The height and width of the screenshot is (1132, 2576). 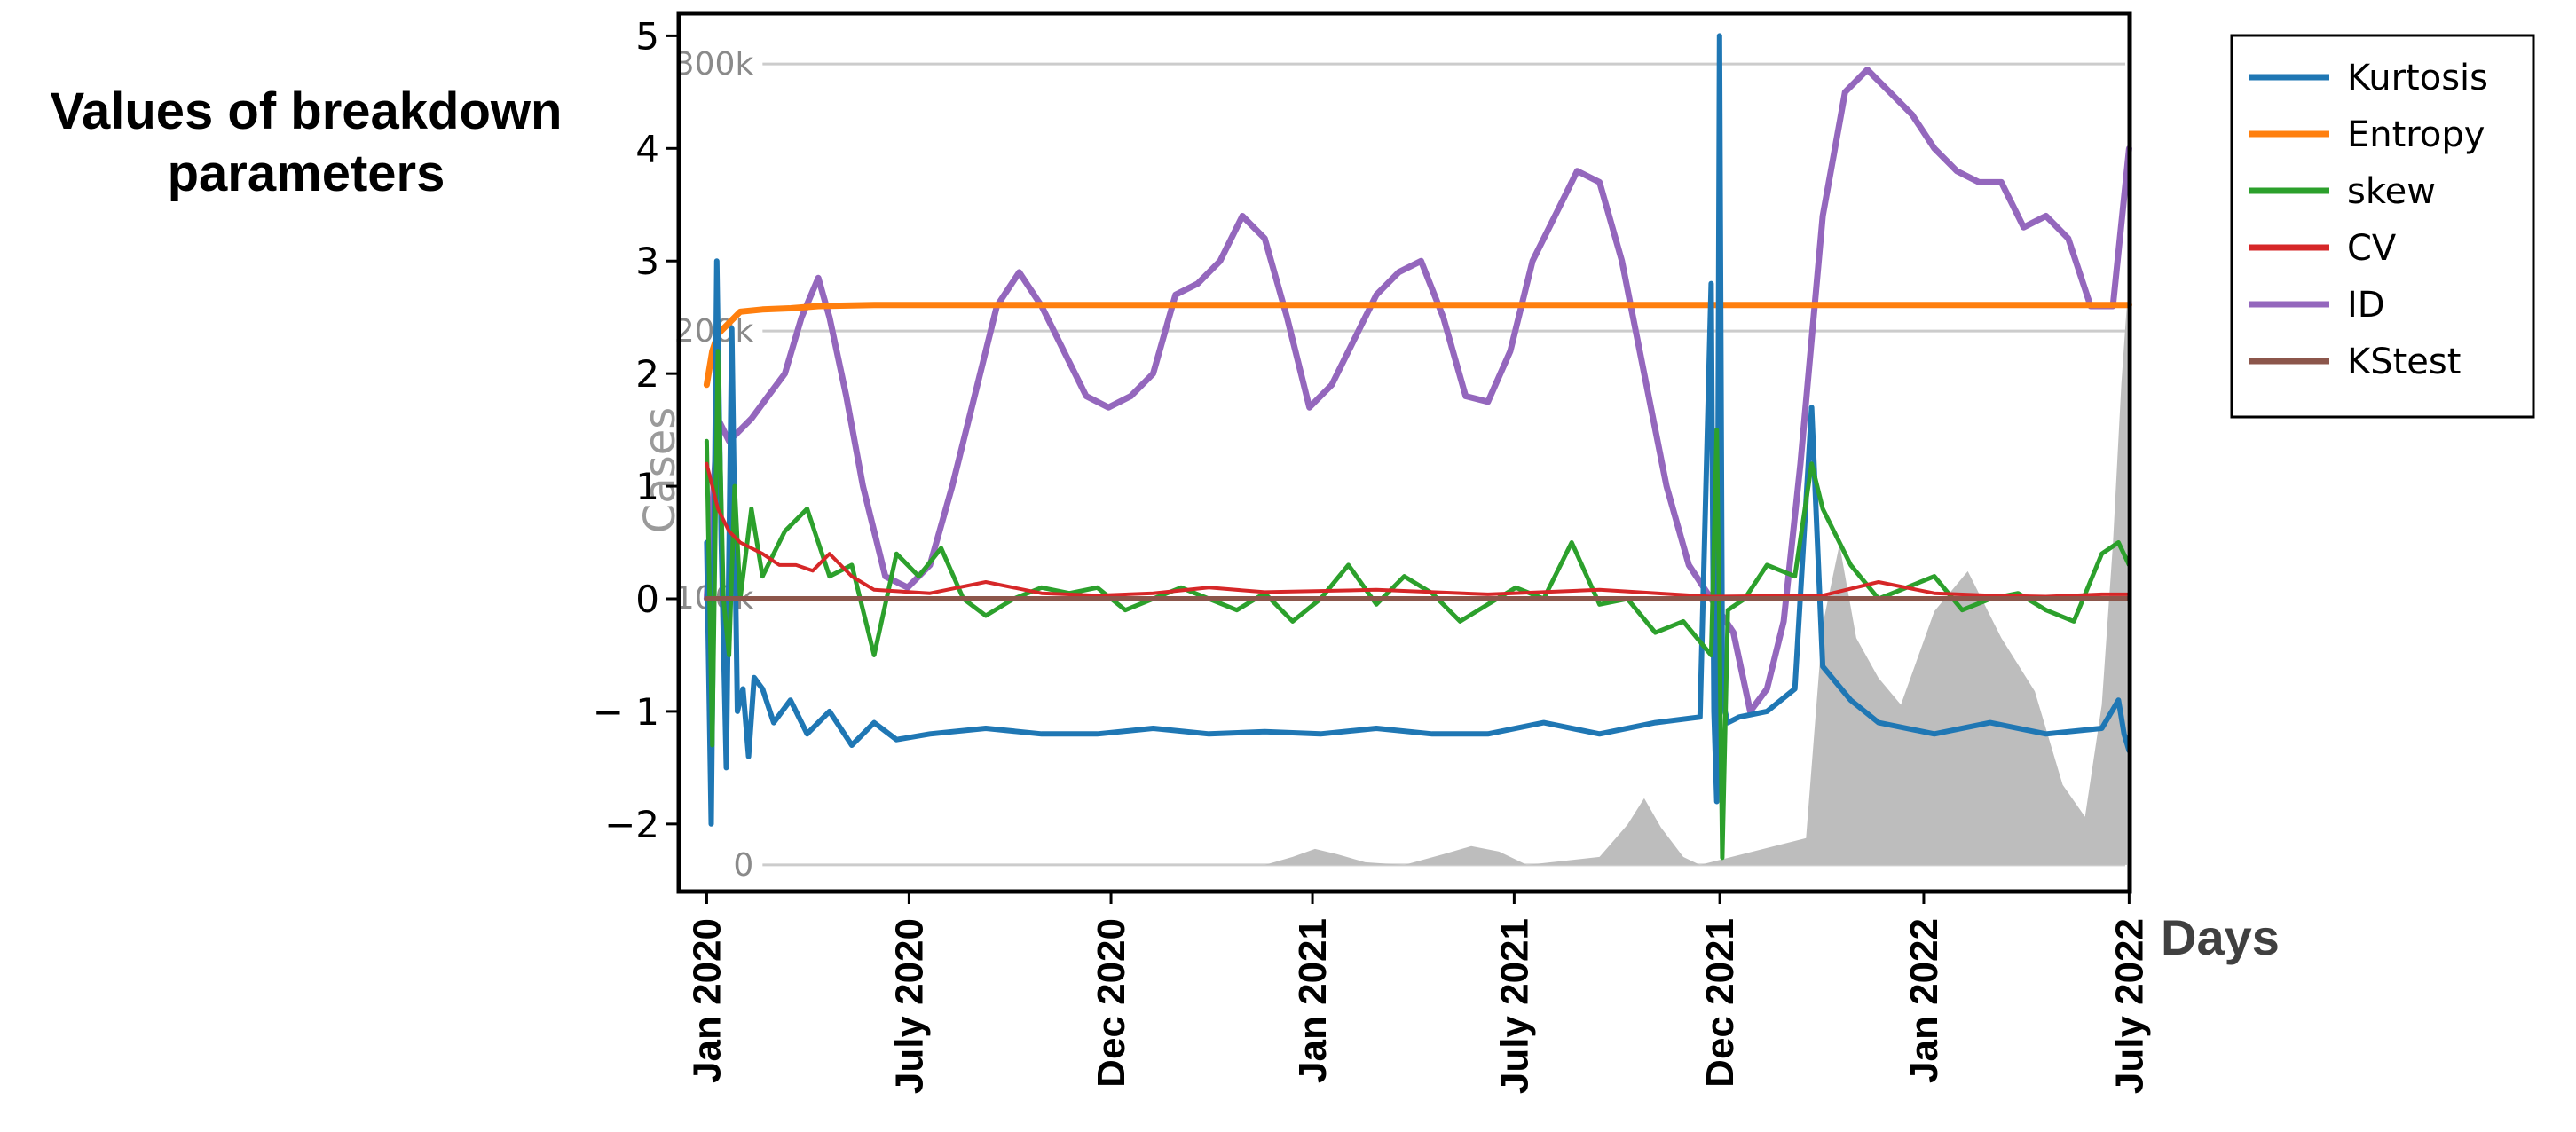 I want to click on x-tick-label-7: July 2022, so click(x=2129, y=1006).